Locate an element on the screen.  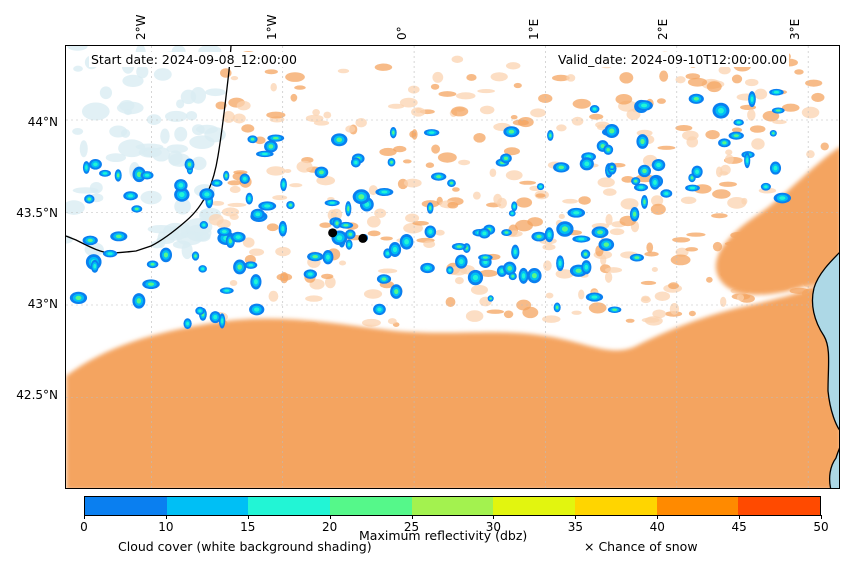
lon-label-0: 0° is located at coordinates (402, 33).